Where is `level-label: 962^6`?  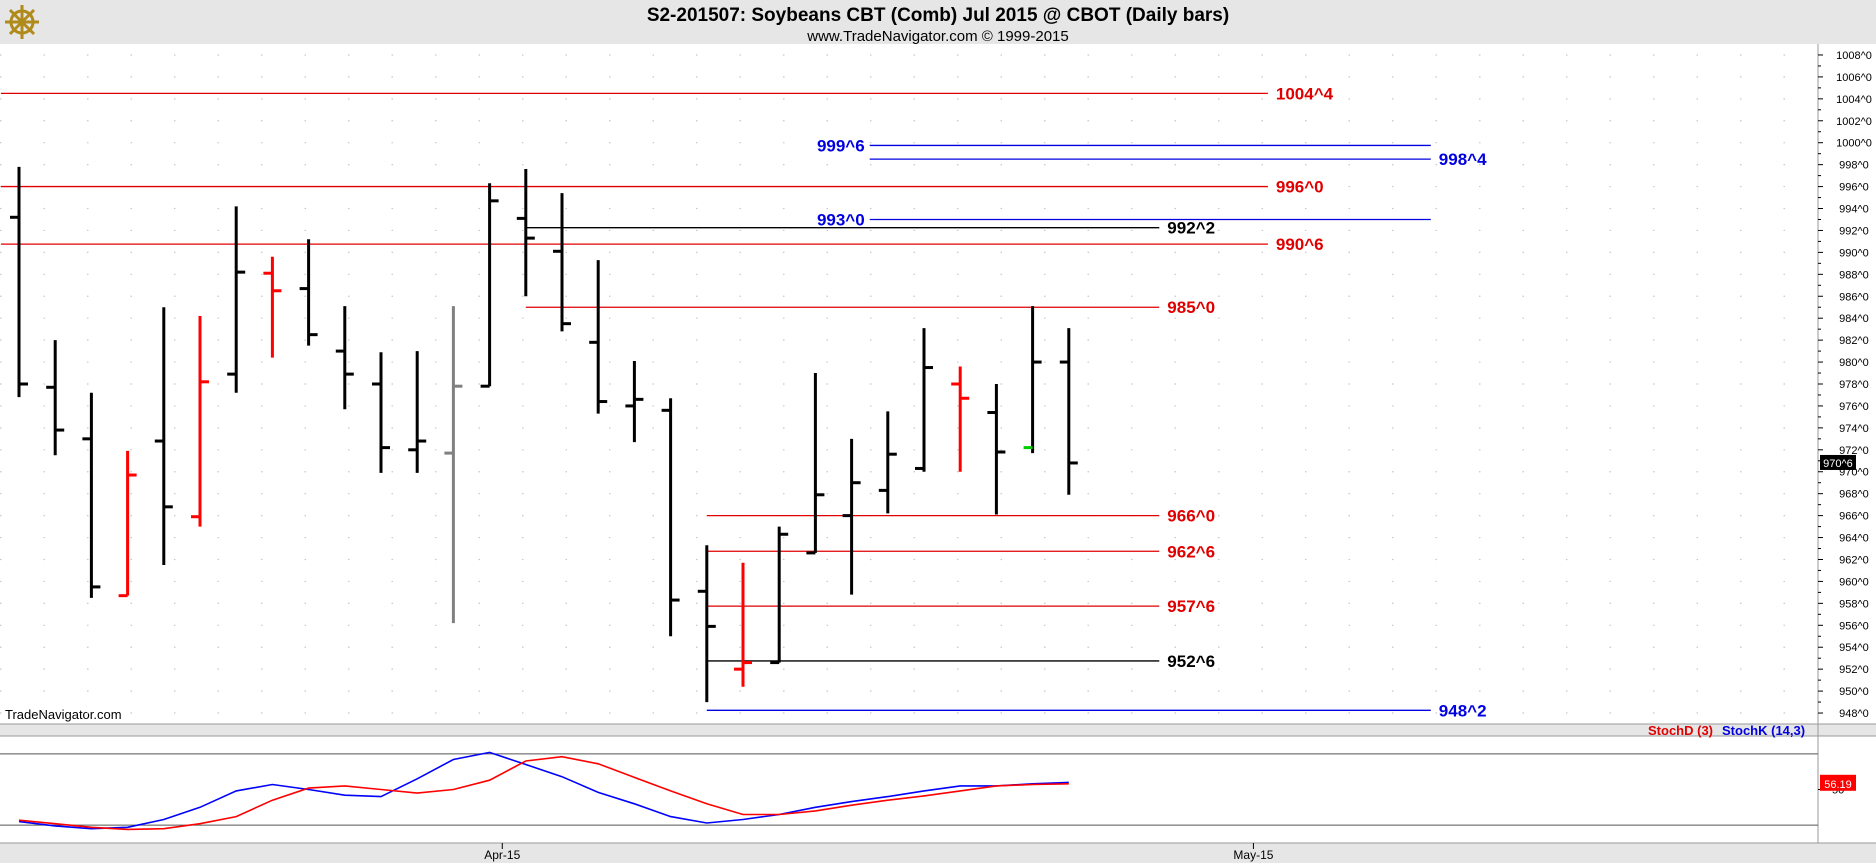 level-label: 962^6 is located at coordinates (1191, 551).